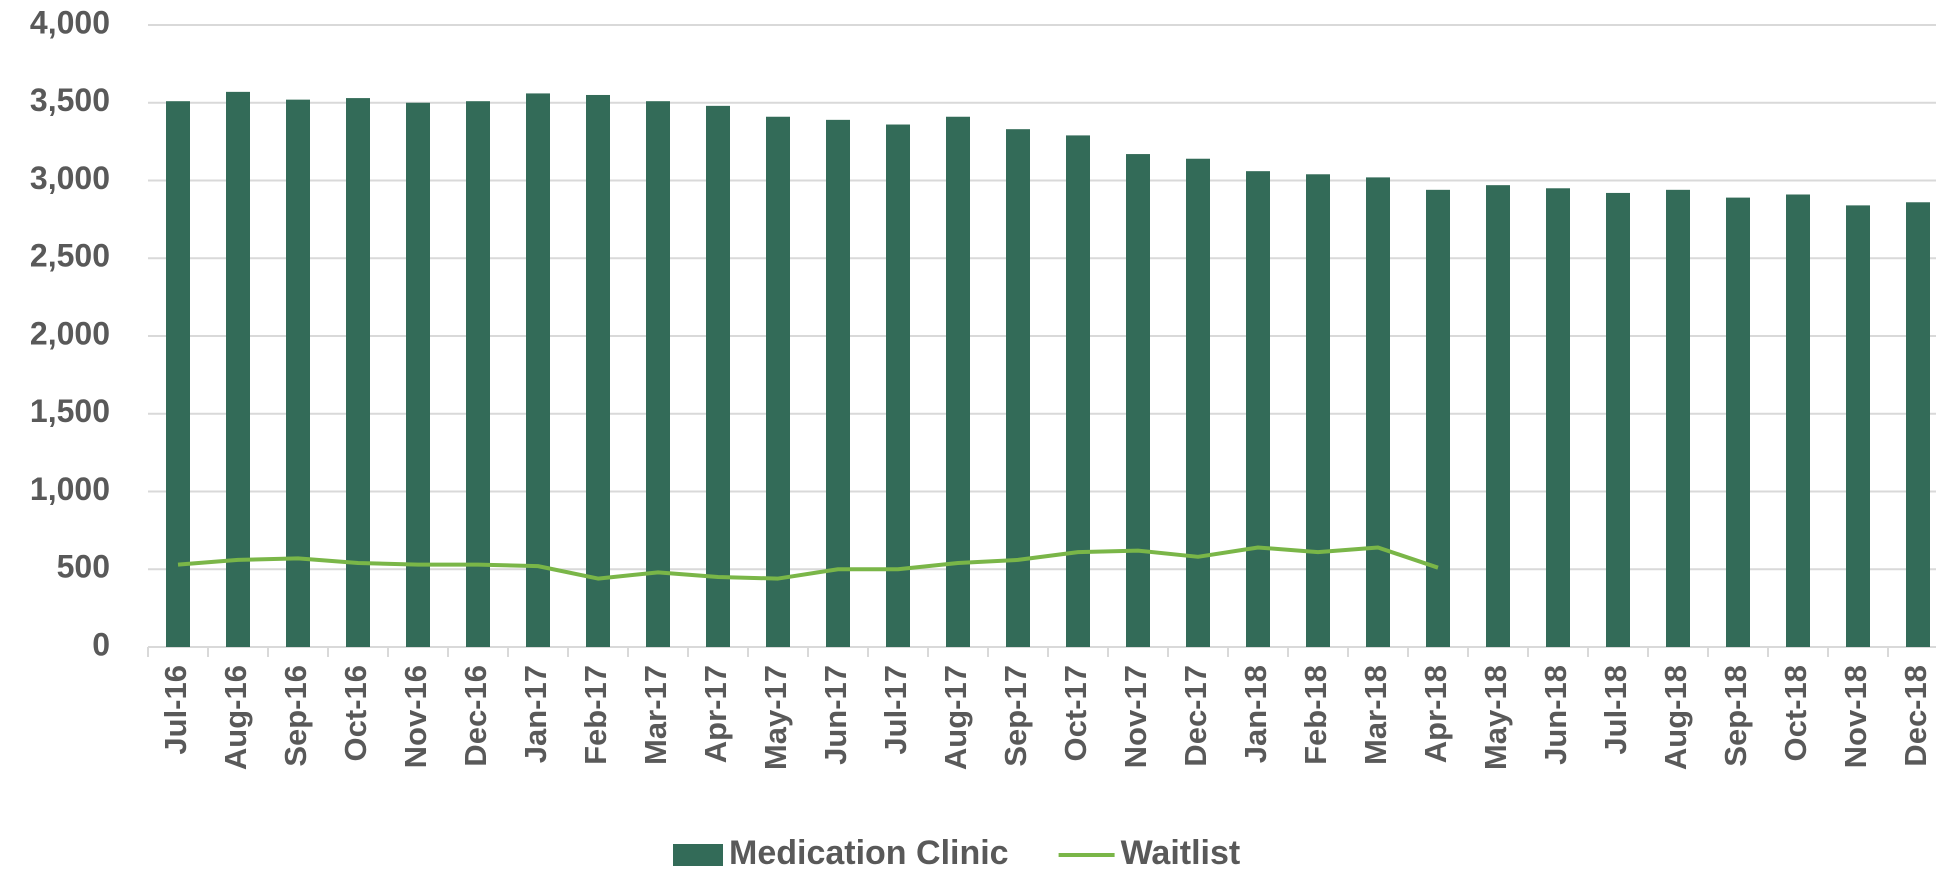 The height and width of the screenshot is (872, 1936). What do you see at coordinates (869, 853) in the screenshot?
I see `legend-label: Medication Clinic` at bounding box center [869, 853].